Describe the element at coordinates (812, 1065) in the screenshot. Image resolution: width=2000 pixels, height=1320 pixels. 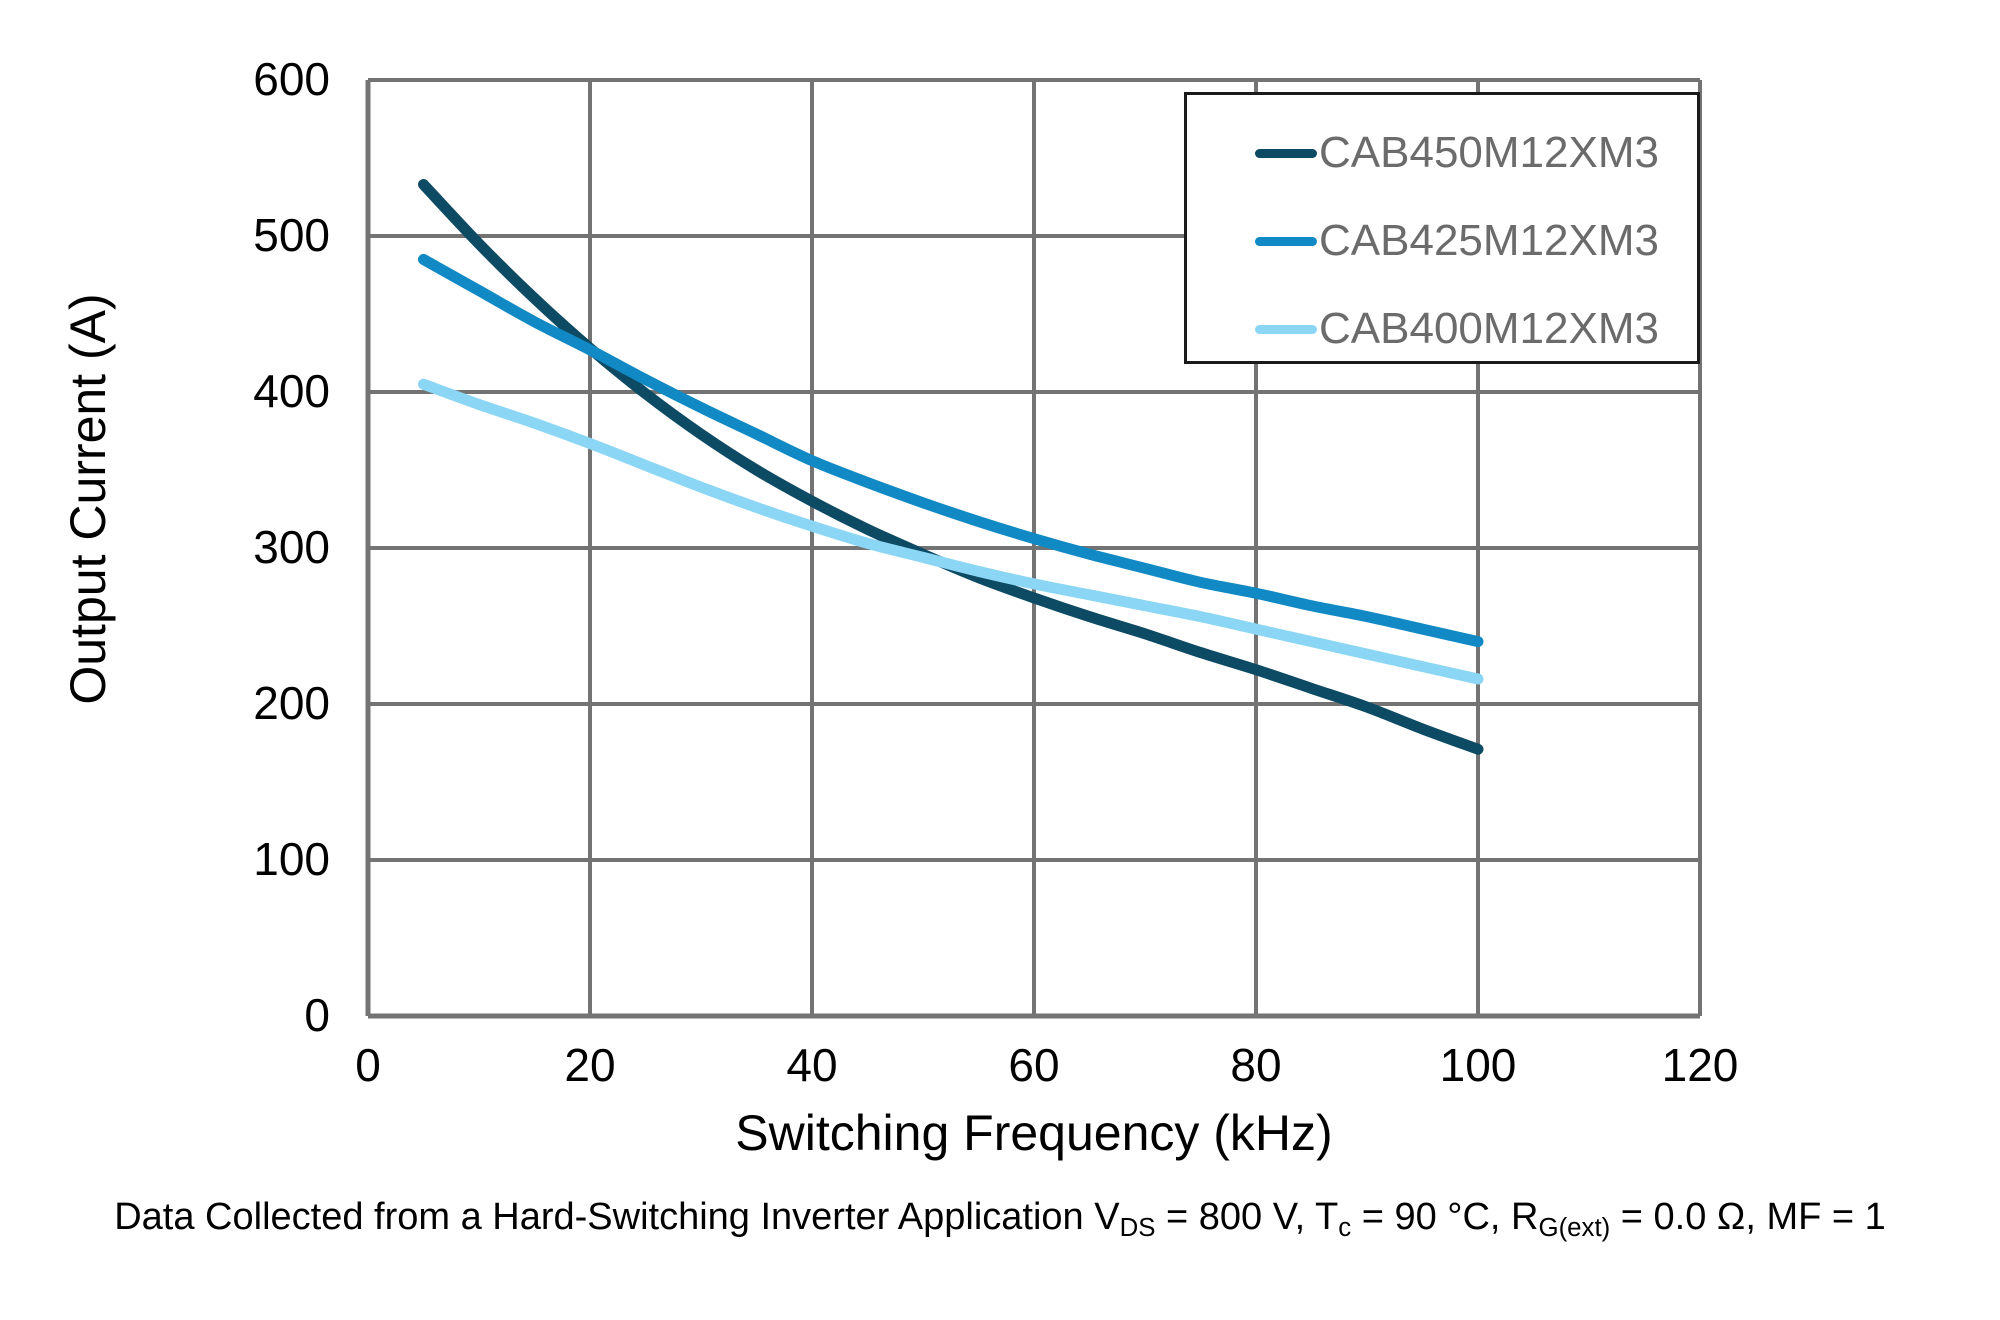
I see `x-tick-label: 40` at that location.